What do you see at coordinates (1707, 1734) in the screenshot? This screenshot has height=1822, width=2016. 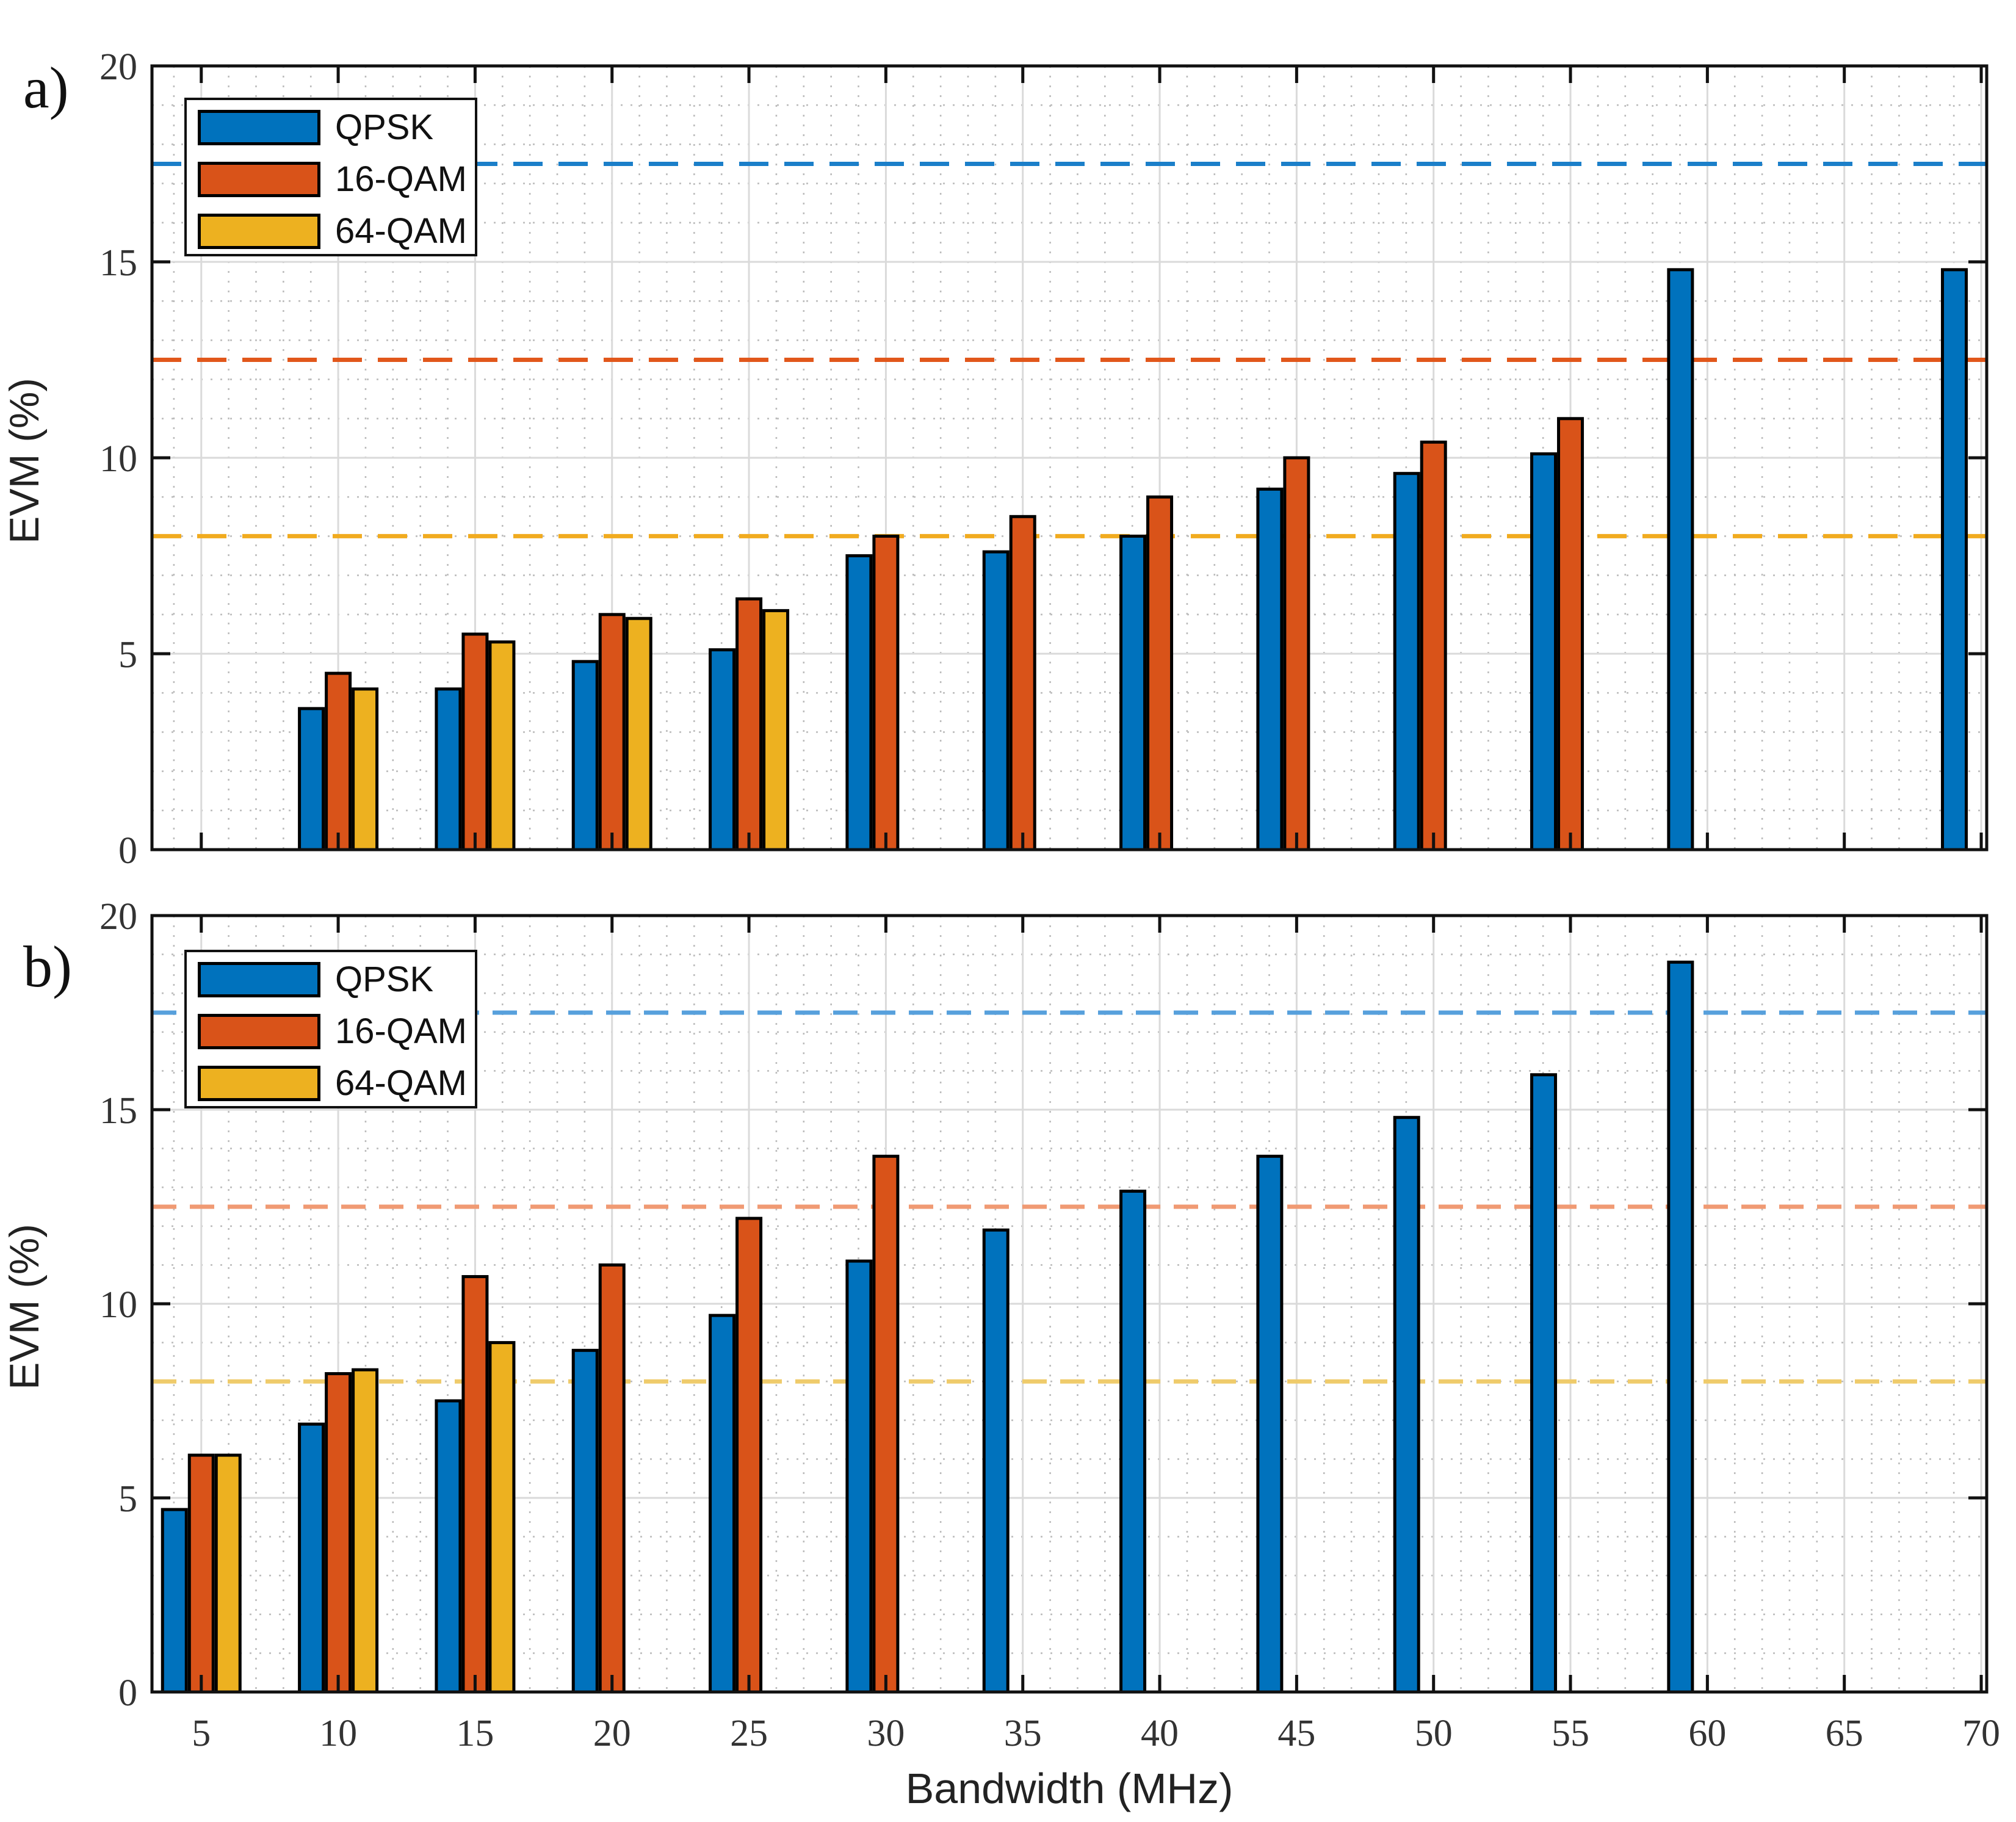 I see `x-tick-label-60: 60` at bounding box center [1707, 1734].